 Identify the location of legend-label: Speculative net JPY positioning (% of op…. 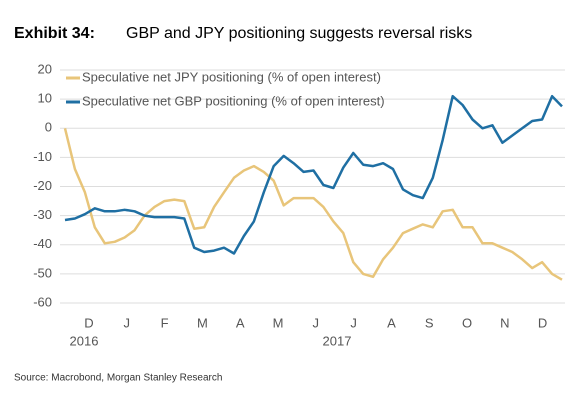
(231, 76).